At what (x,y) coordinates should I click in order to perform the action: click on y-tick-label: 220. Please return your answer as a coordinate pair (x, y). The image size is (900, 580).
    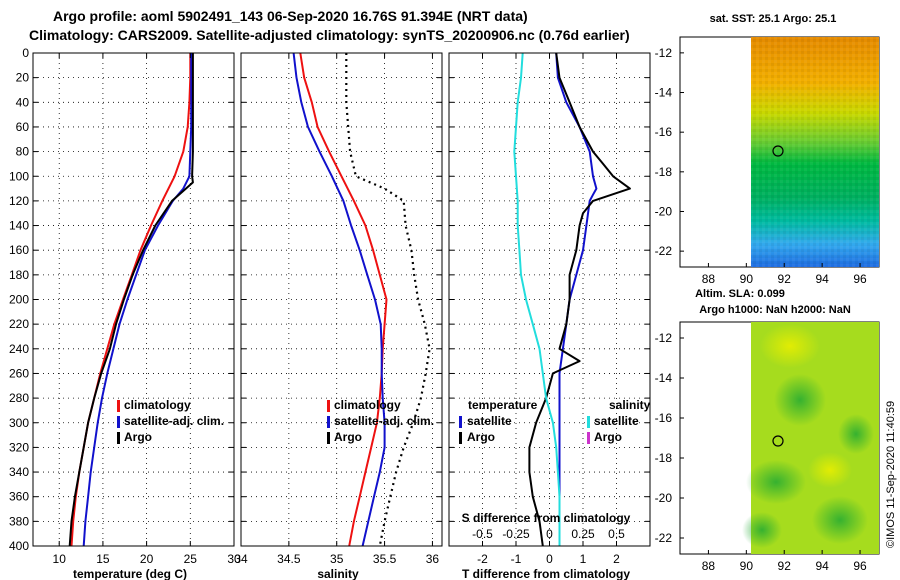
    Looking at the image, I should click on (19, 324).